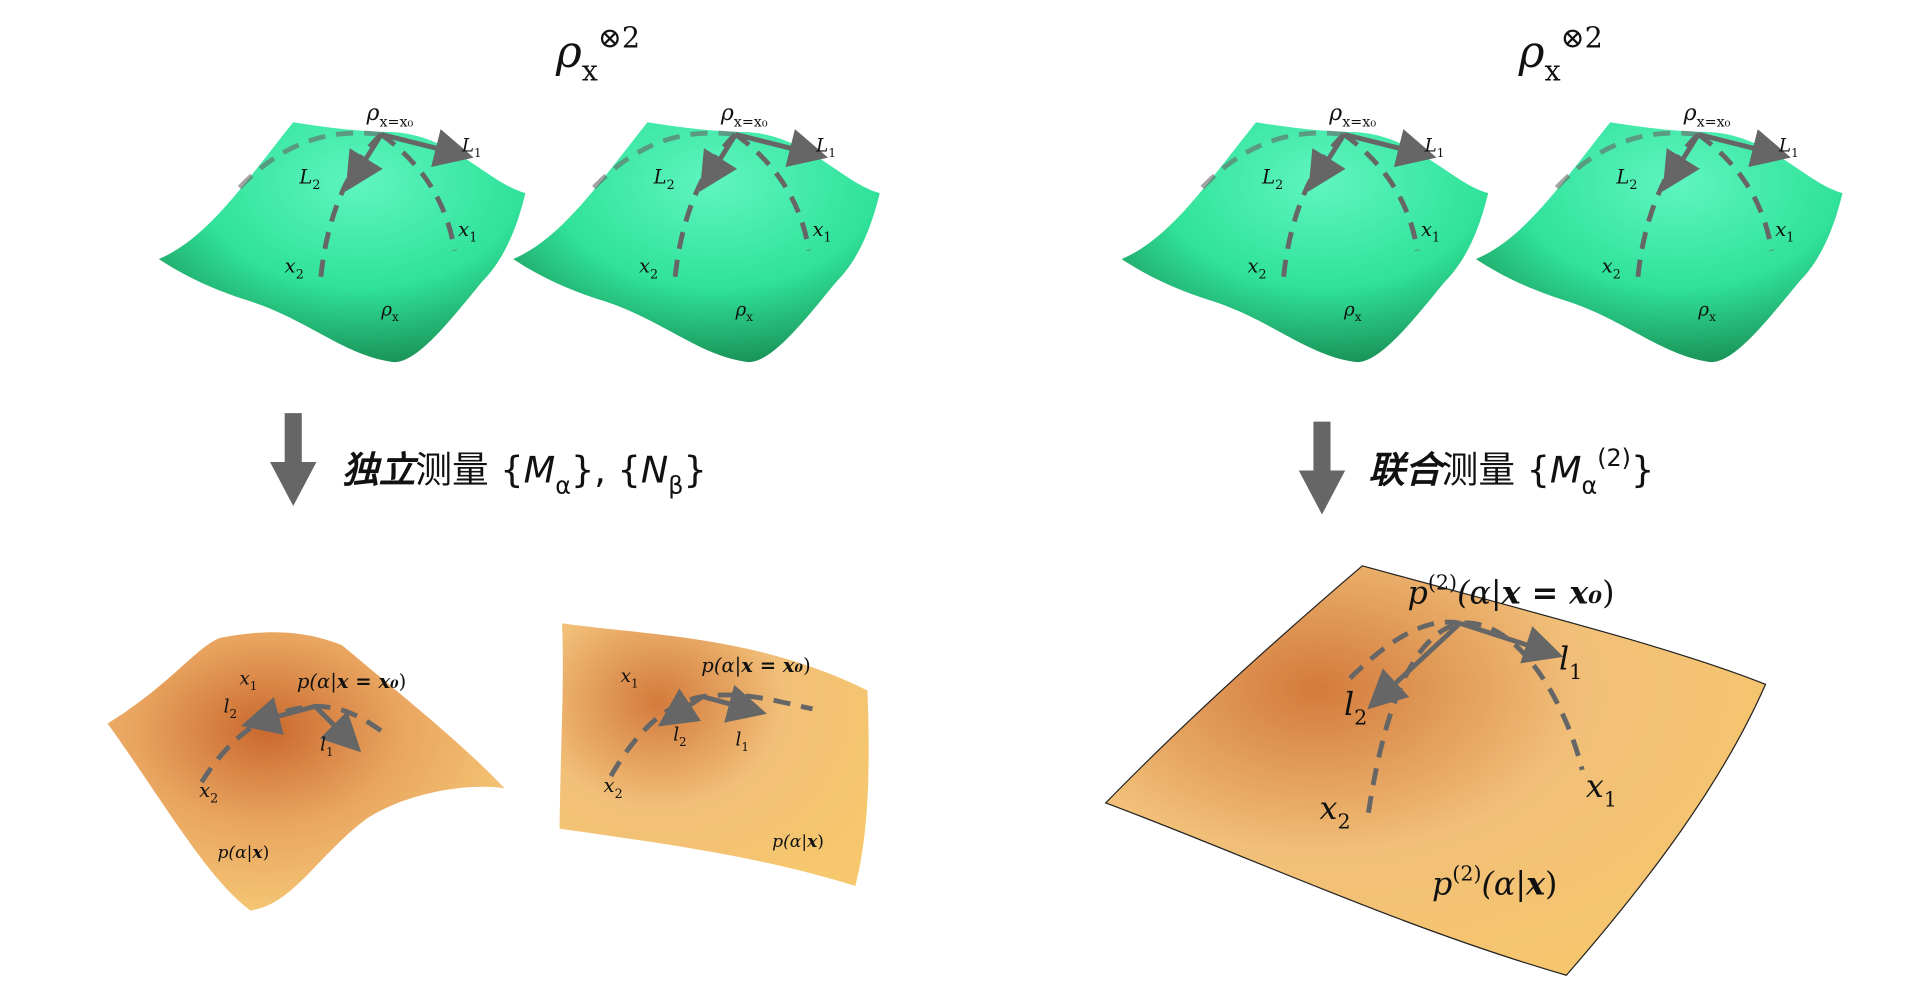 This screenshot has width=1906, height=1007. What do you see at coordinates (1642, 470) in the screenshot?
I see `label-part: }` at bounding box center [1642, 470].